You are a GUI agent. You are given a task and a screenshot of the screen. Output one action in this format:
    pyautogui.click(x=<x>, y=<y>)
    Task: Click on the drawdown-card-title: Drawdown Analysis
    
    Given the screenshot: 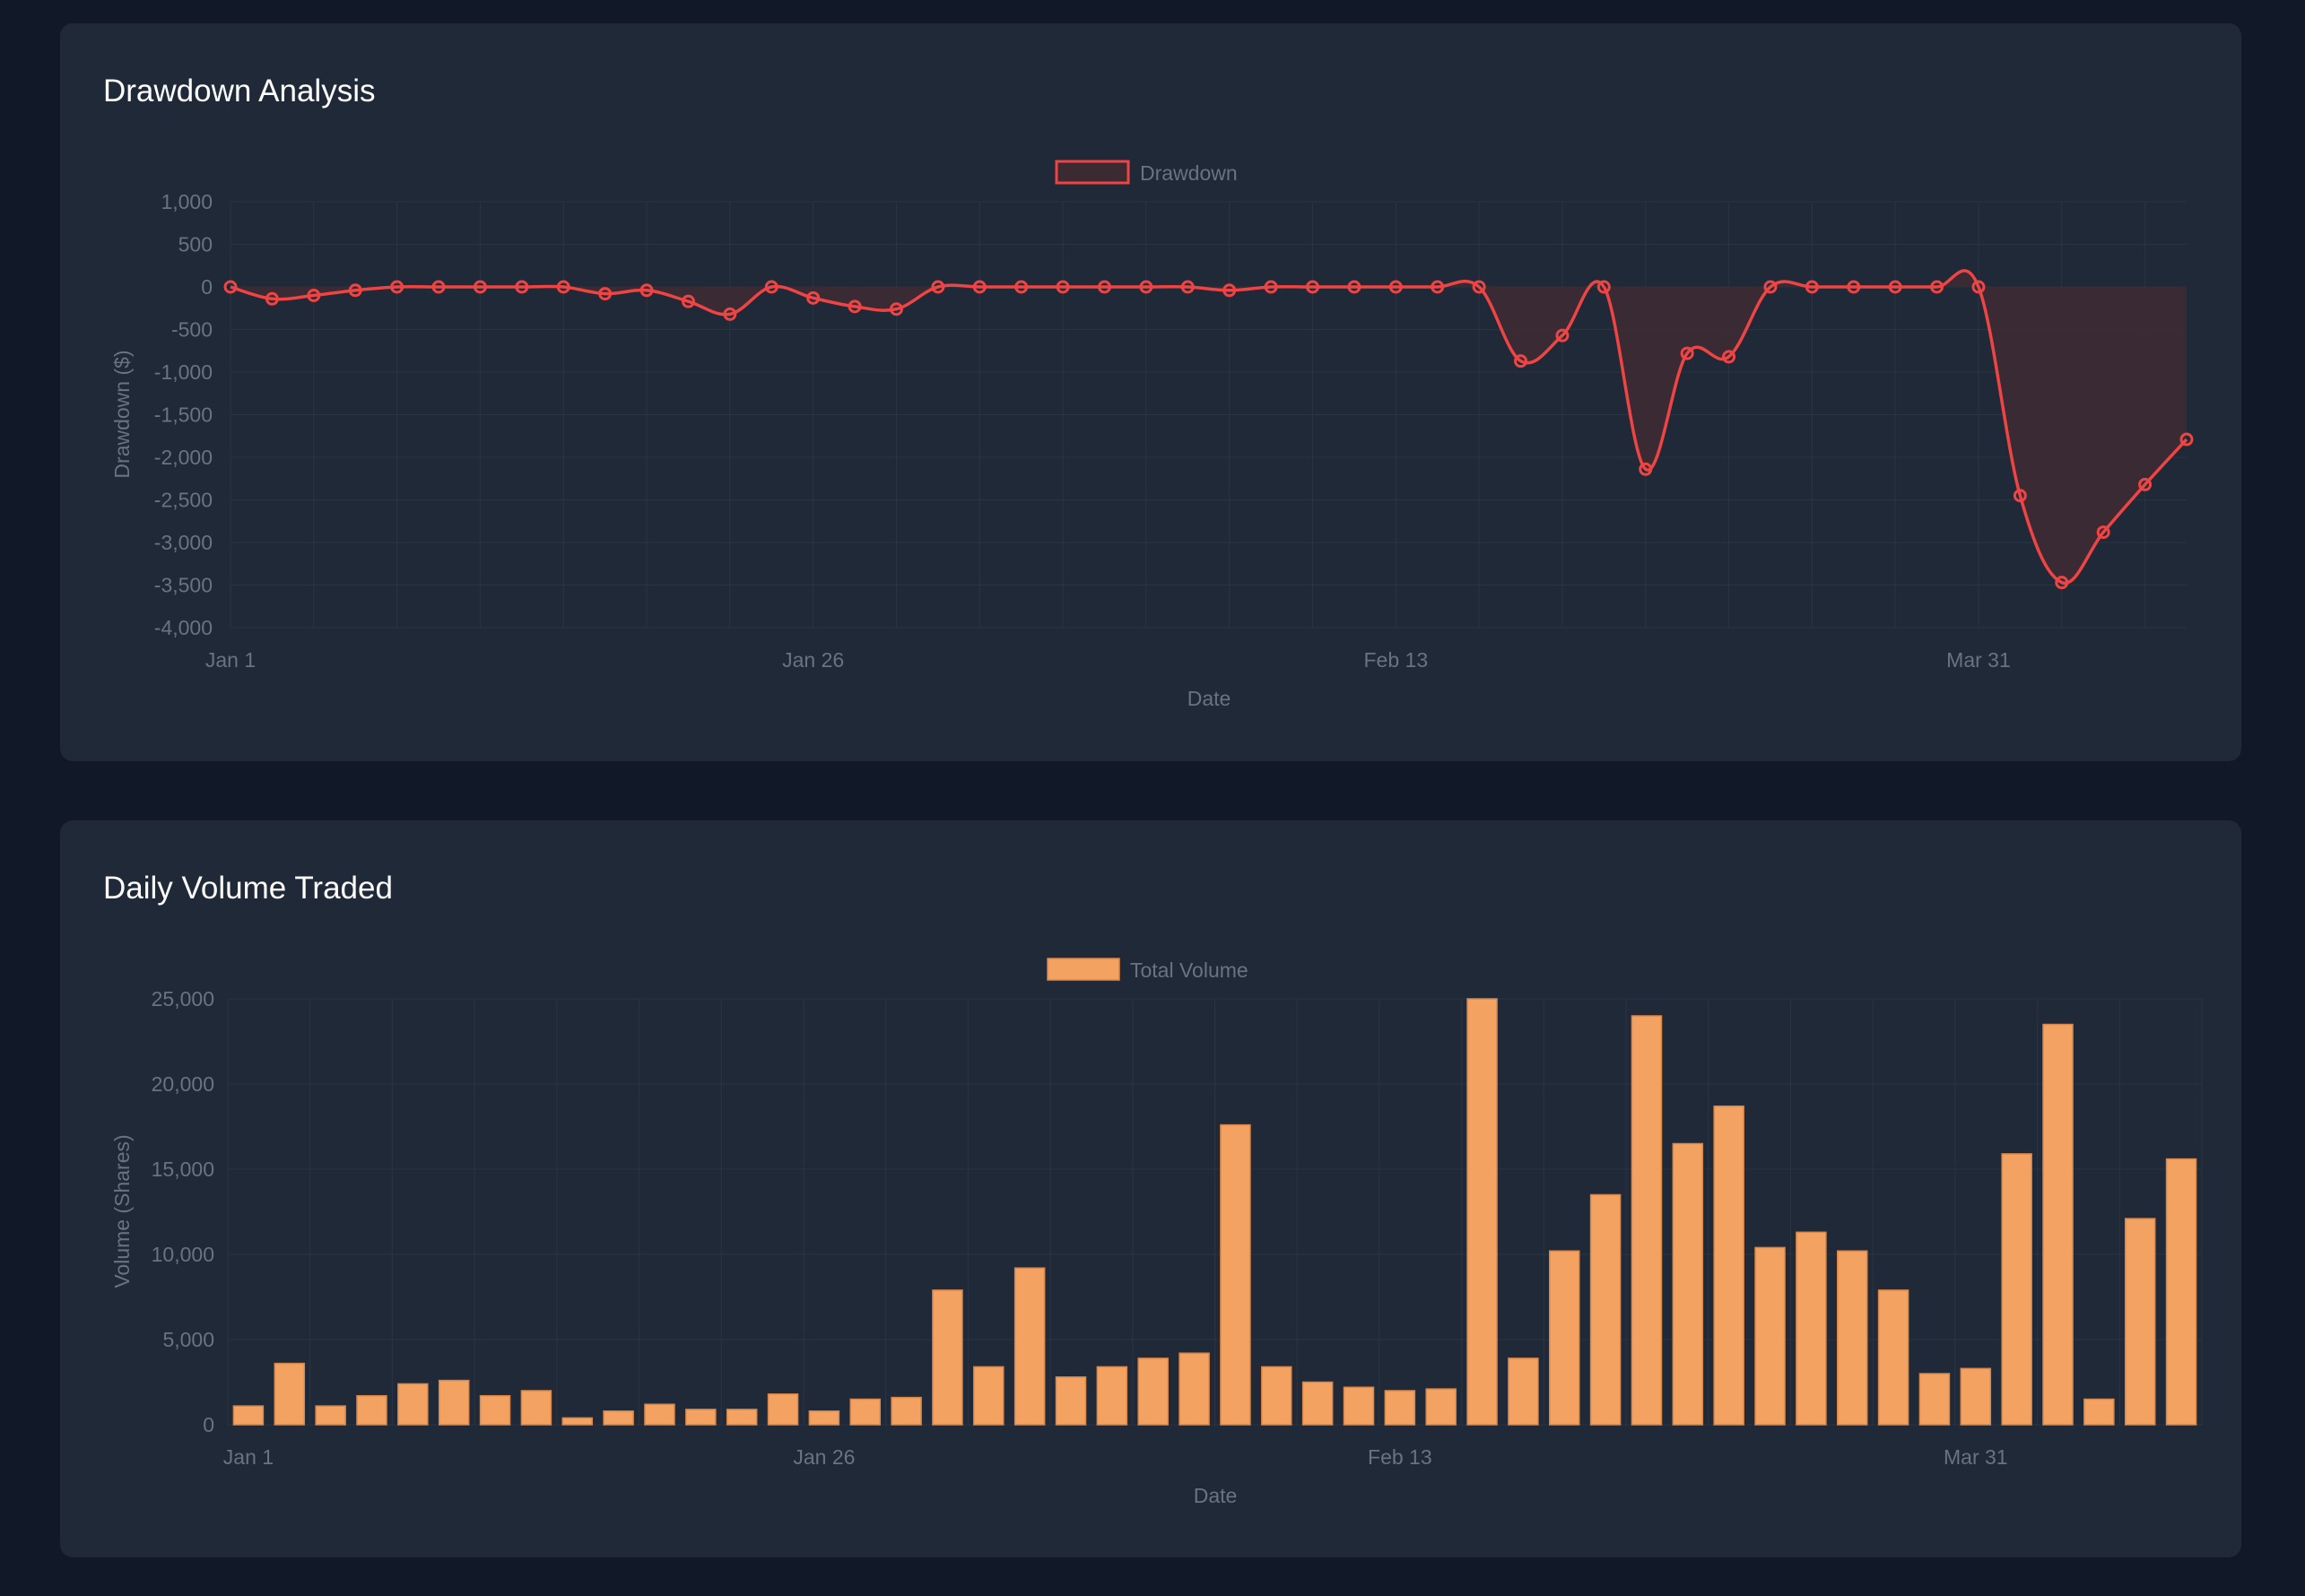 What is the action you would take?
    pyautogui.click(x=239, y=91)
    